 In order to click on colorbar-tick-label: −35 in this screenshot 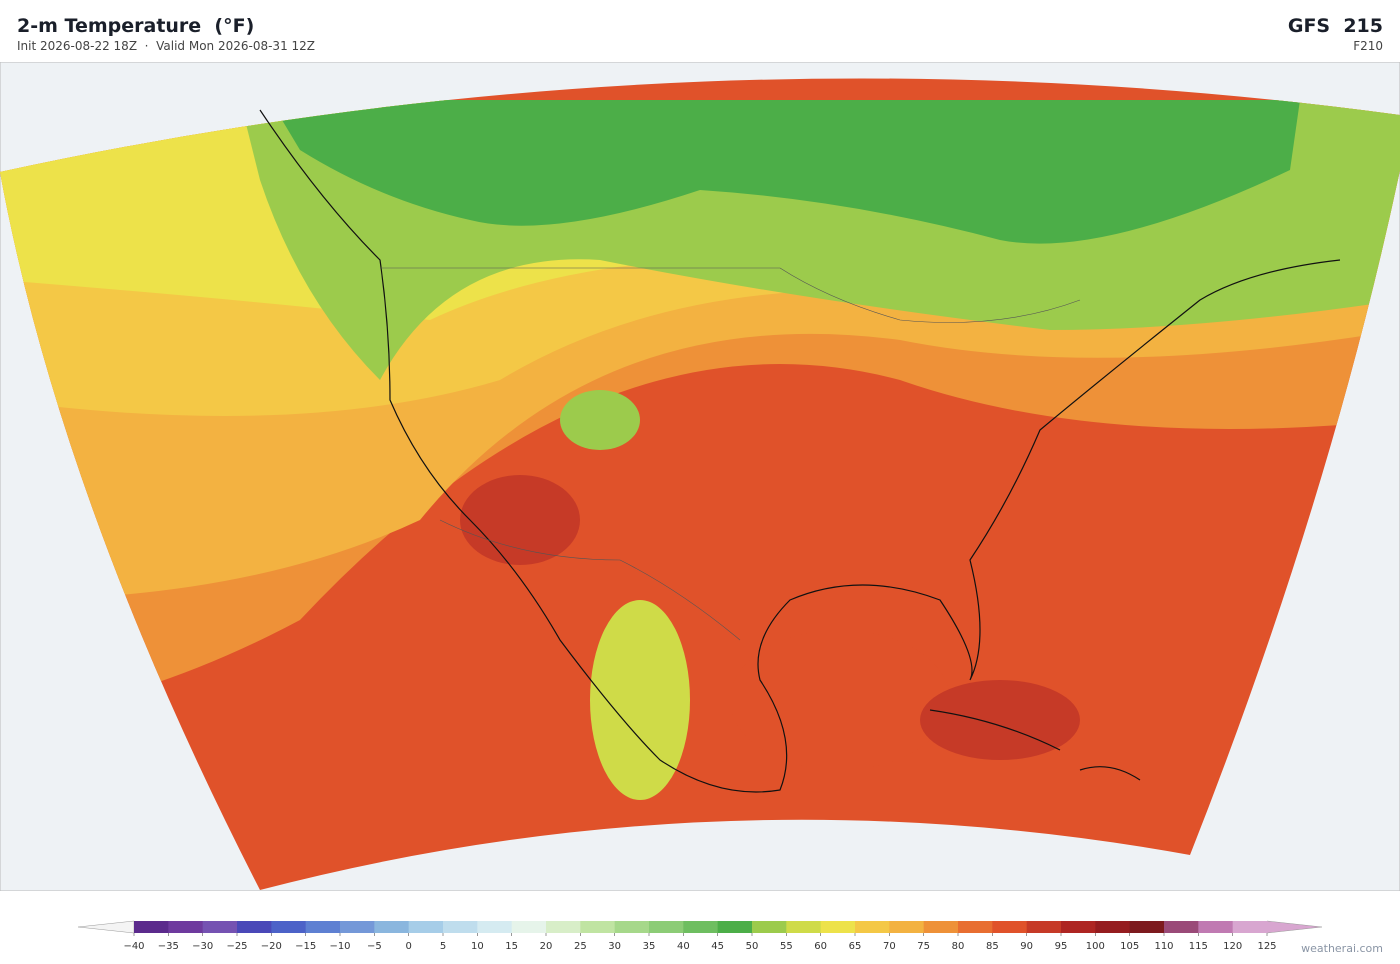, I will do `click(168, 946)`.